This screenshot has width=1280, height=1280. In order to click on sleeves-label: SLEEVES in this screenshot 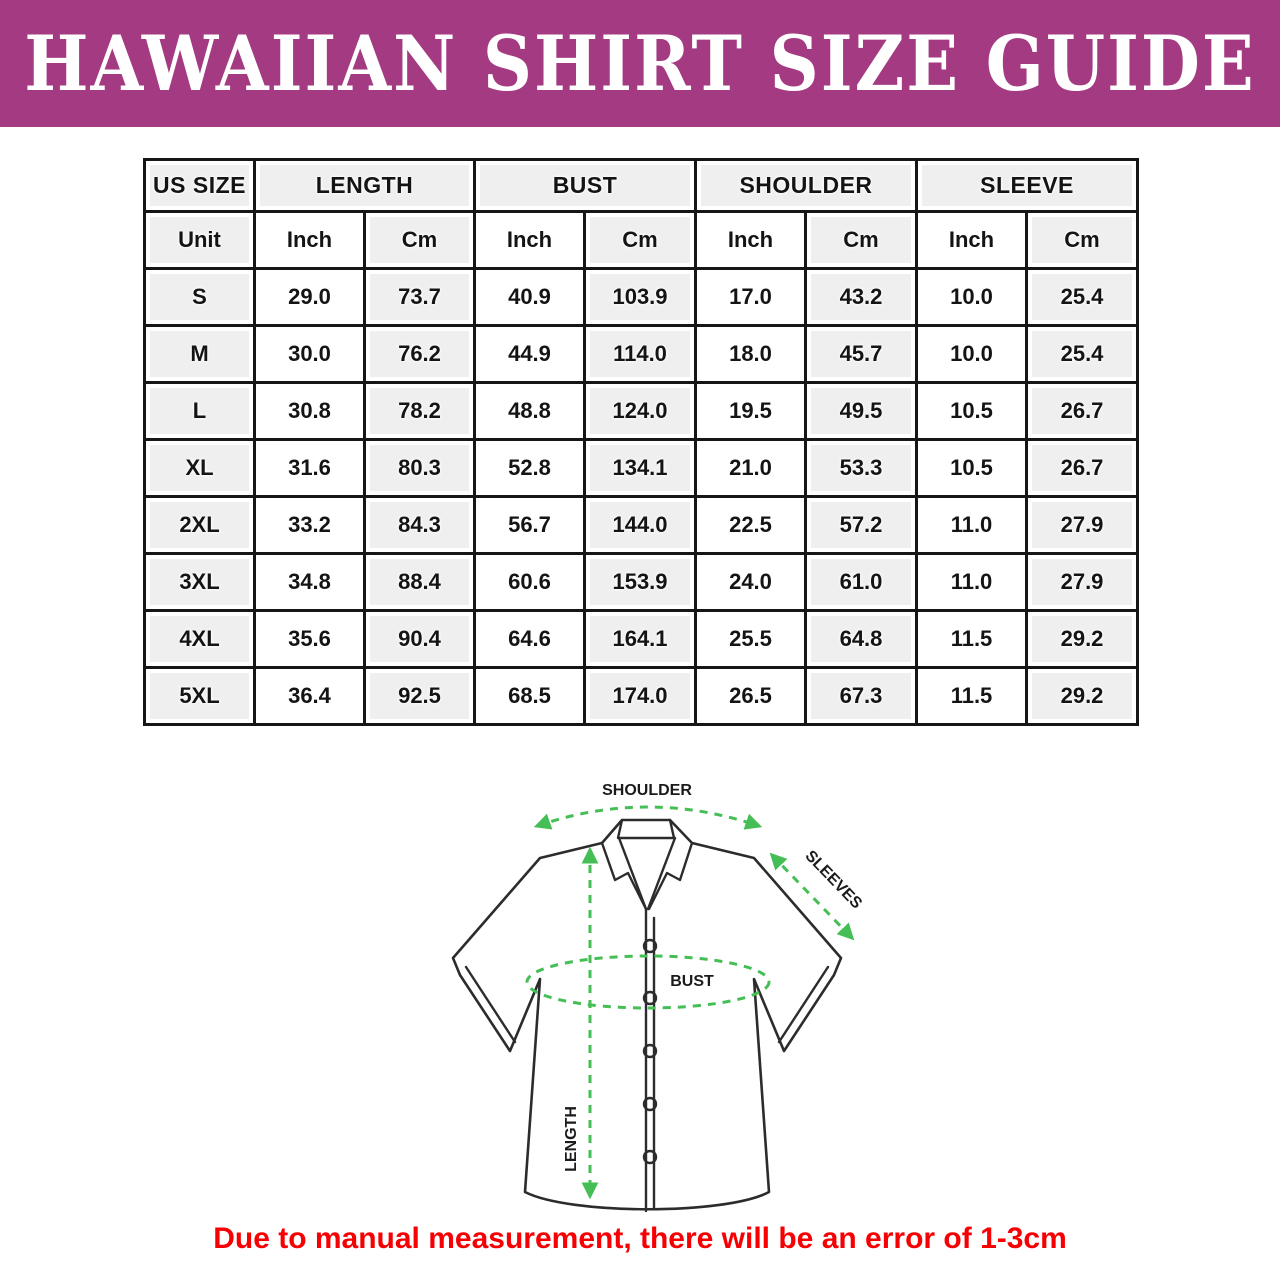, I will do `click(833, 879)`.